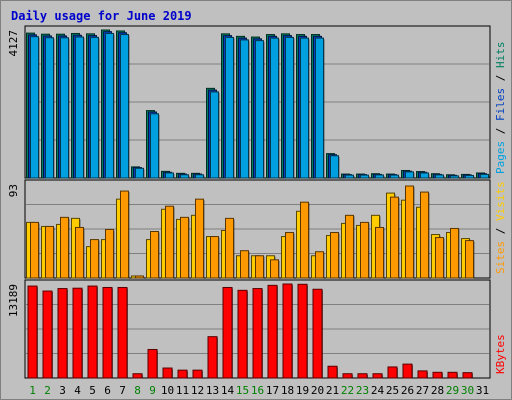 Image resolution: width=512 pixels, height=400 pixels. Describe the element at coordinates (228, 390) in the screenshot. I see `x-tick-label-day-14: 14` at that location.